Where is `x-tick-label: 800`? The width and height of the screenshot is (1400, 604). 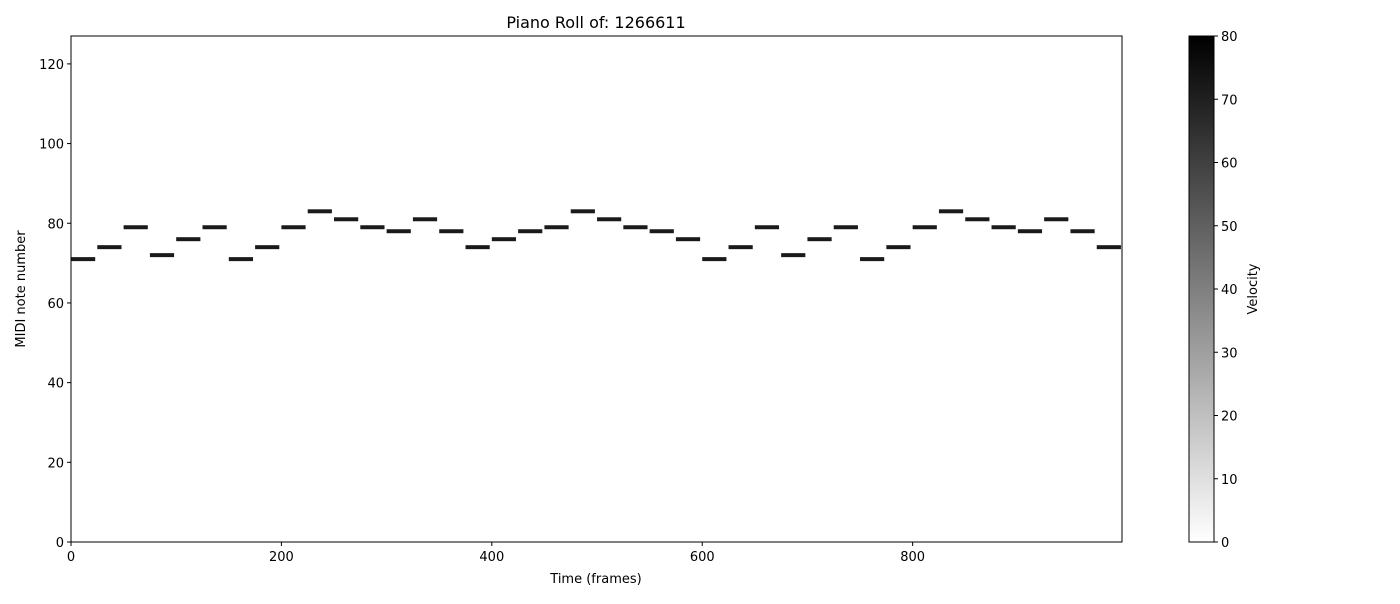
x-tick-label: 800 is located at coordinates (912, 557).